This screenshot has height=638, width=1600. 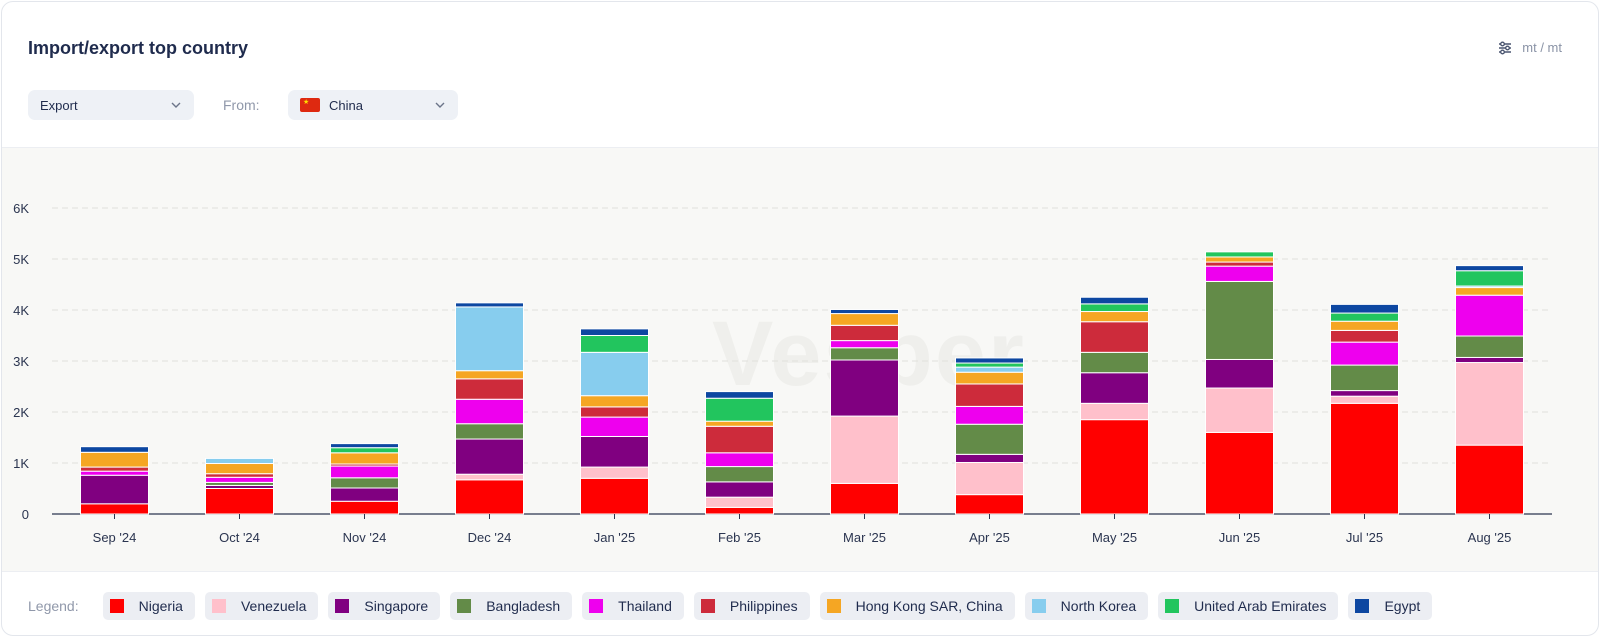 I want to click on legend-item: Hong Kong SAR, China, so click(x=917, y=606).